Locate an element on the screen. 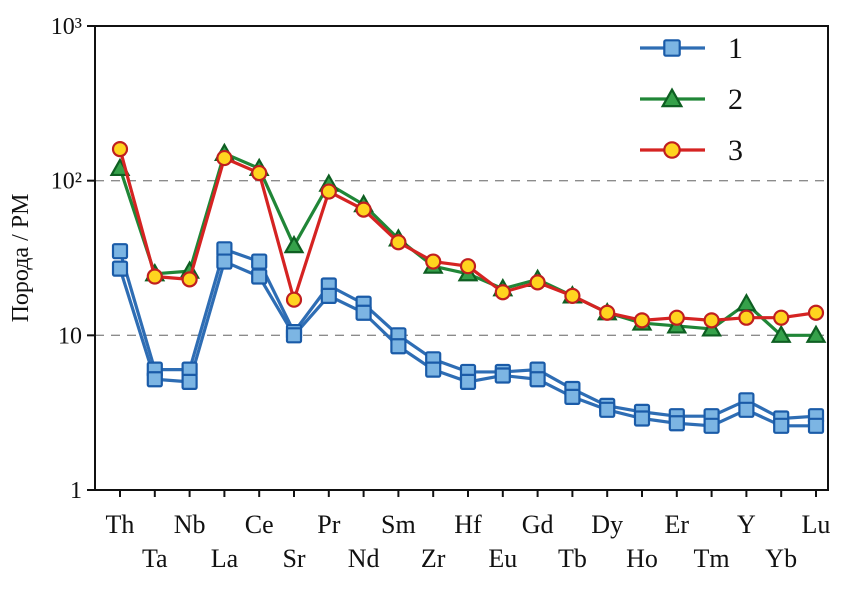 Image resolution: width=842 pixels, height=591 pixels. series-3-marker-Dy is located at coordinates (607, 312).